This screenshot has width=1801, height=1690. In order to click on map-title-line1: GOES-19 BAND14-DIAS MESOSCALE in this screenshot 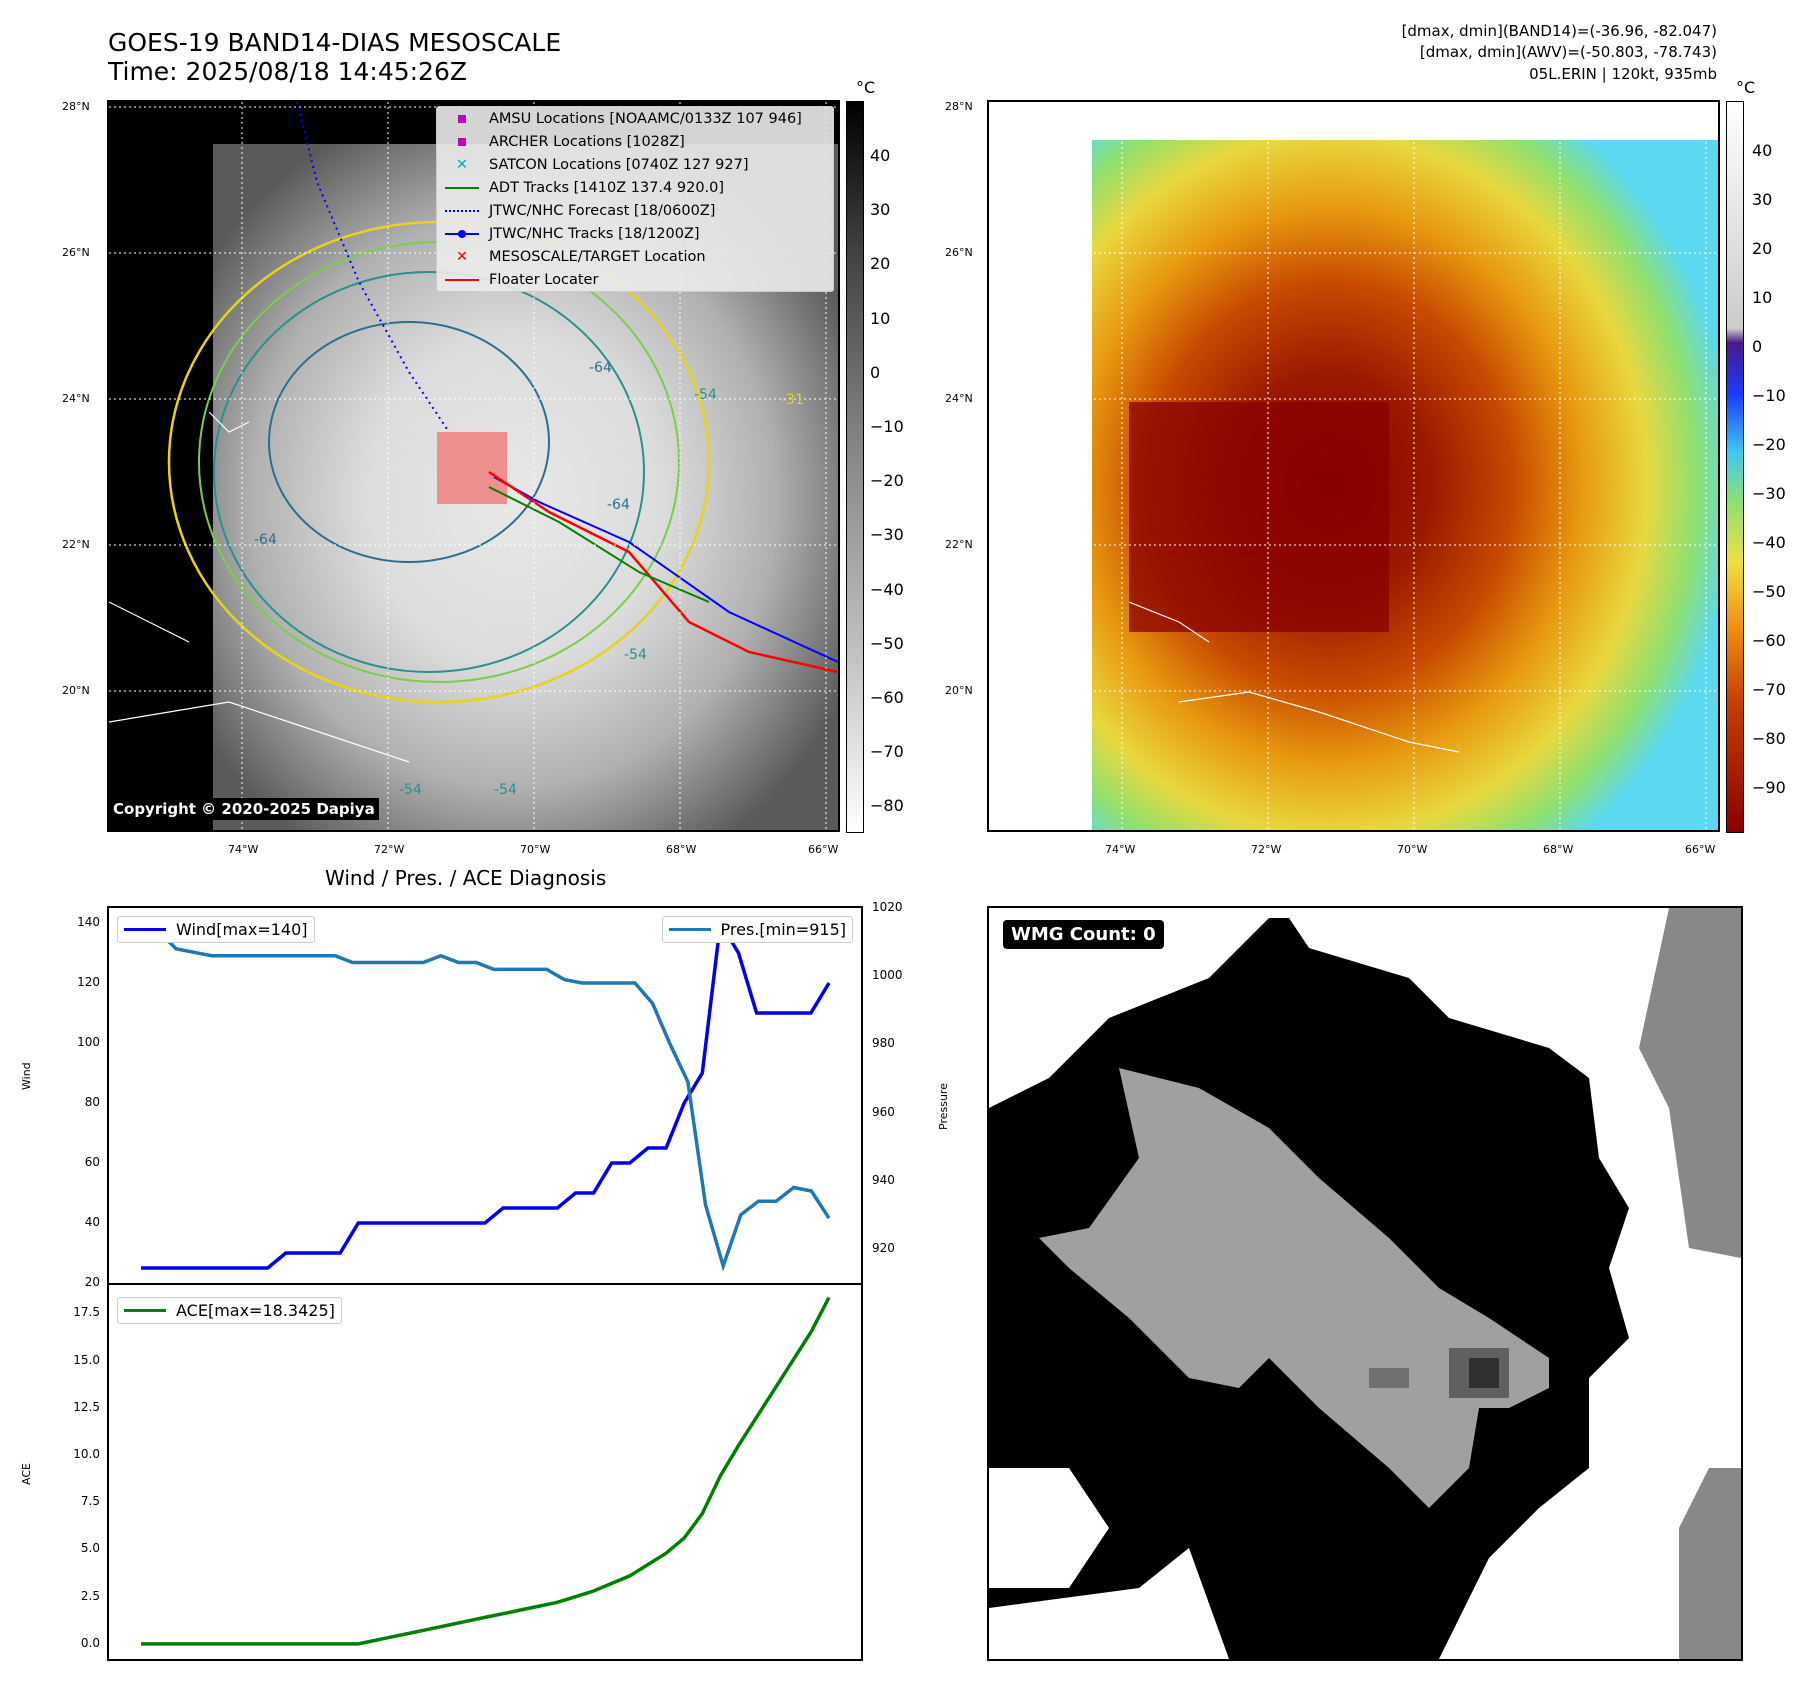, I will do `click(335, 42)`.